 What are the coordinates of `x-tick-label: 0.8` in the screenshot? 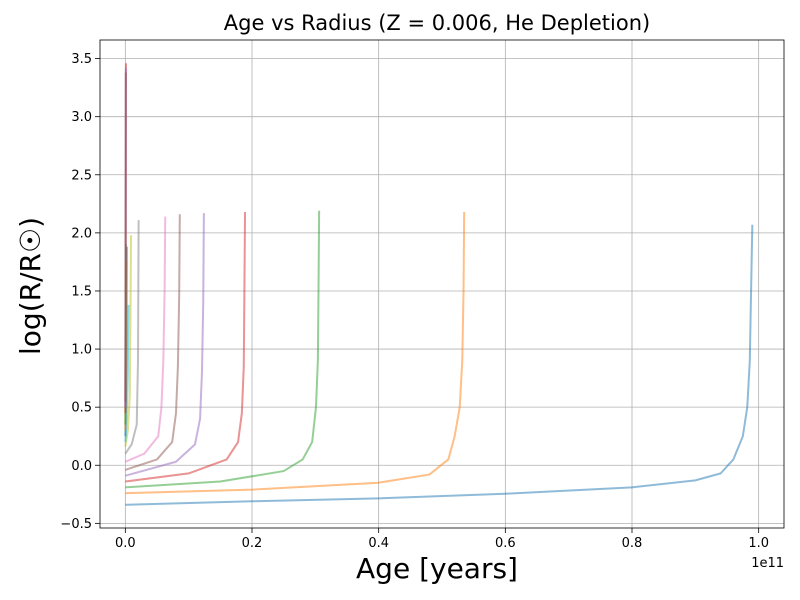 It's located at (632, 543).